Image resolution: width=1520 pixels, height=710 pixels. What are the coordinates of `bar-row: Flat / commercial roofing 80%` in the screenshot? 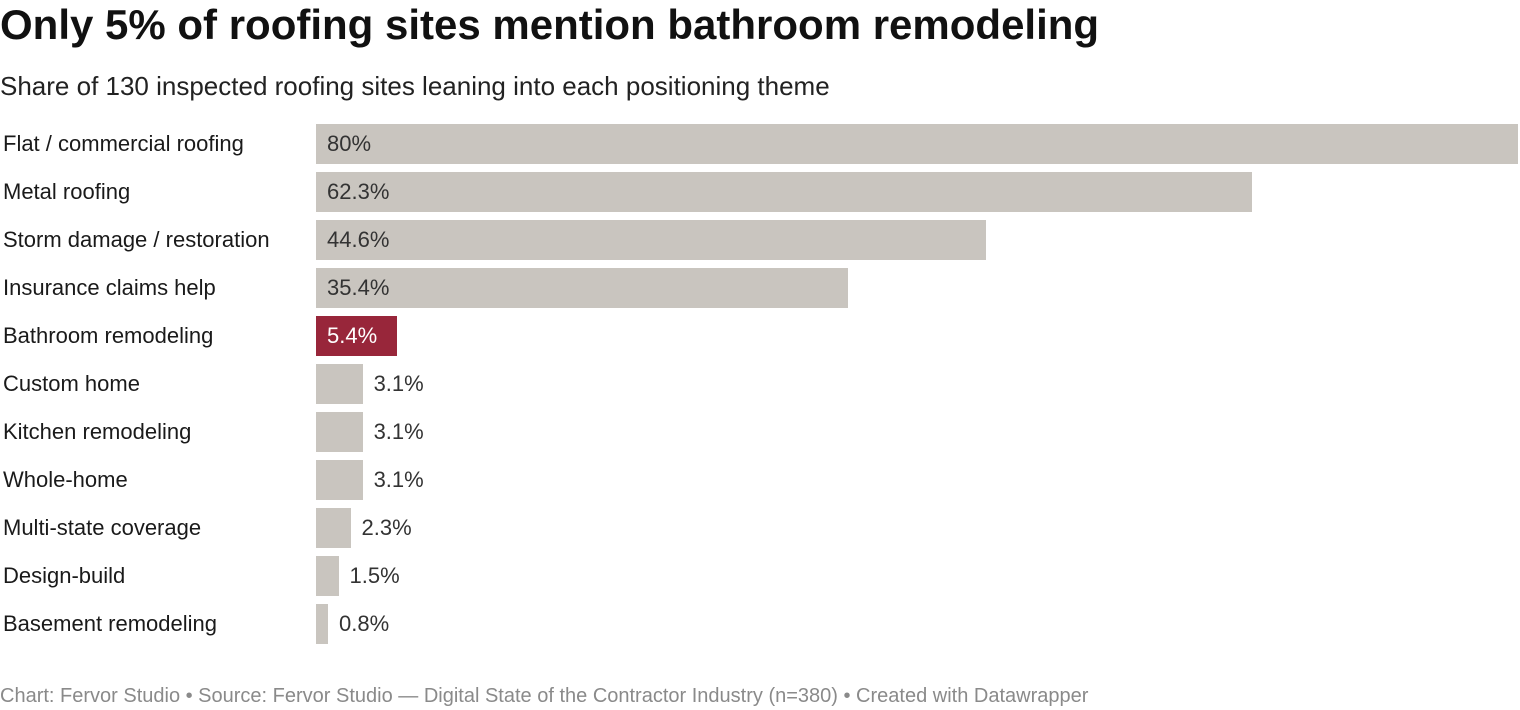 It's located at (760, 144).